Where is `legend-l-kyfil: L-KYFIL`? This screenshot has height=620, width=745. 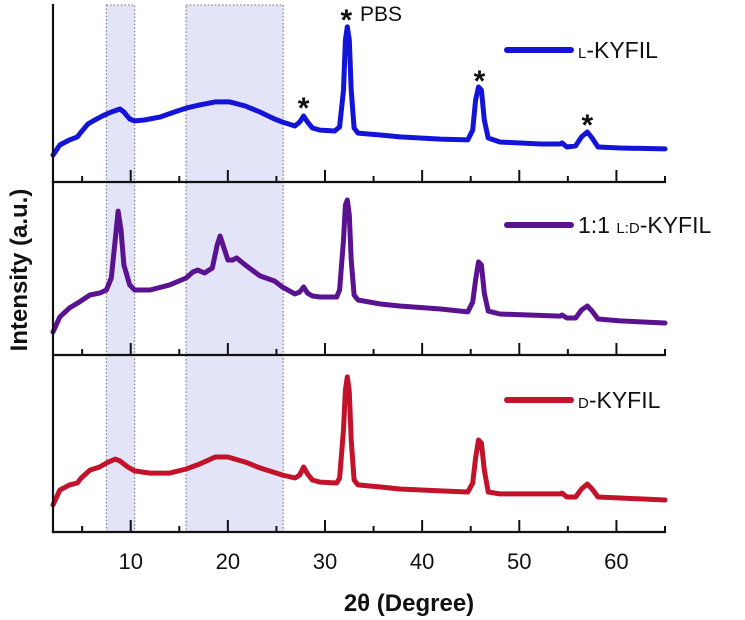
legend-l-kyfil: L-KYFIL is located at coordinates (581, 50).